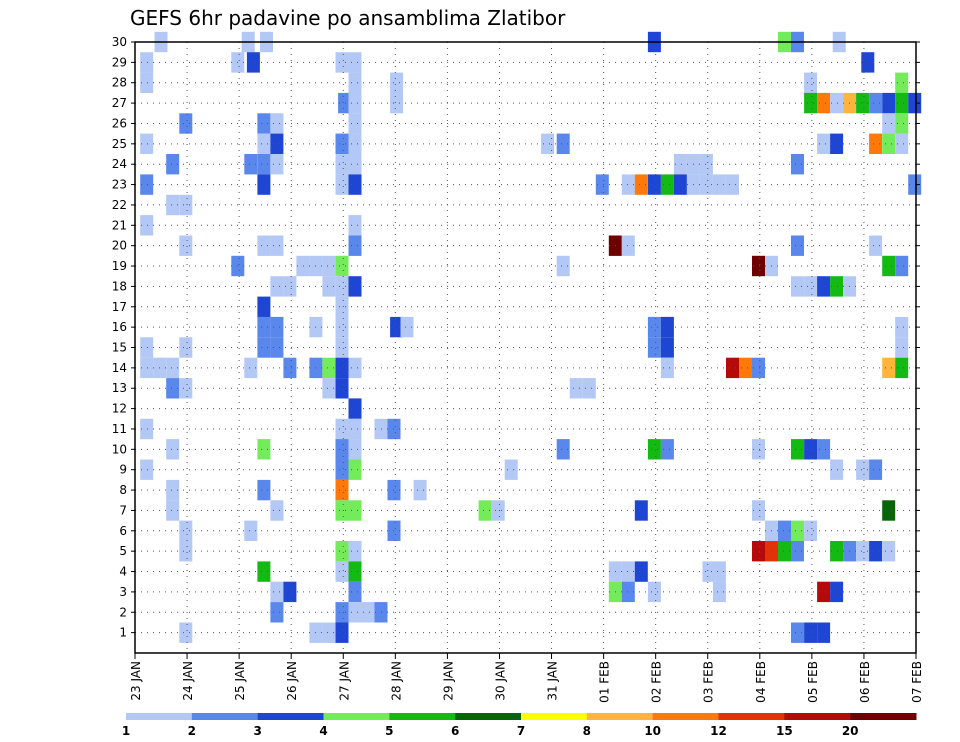 This screenshot has height=742, width=960. What do you see at coordinates (587, 731) in the screenshot?
I see `colorbar-label: 8` at bounding box center [587, 731].